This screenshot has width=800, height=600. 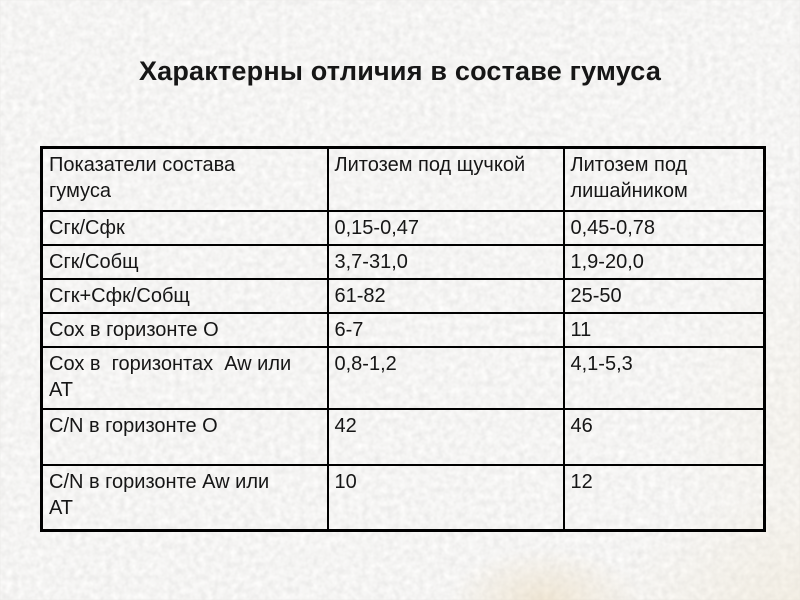 What do you see at coordinates (445, 377) in the screenshot?
I see `table-cell: 0,8-1,2` at bounding box center [445, 377].